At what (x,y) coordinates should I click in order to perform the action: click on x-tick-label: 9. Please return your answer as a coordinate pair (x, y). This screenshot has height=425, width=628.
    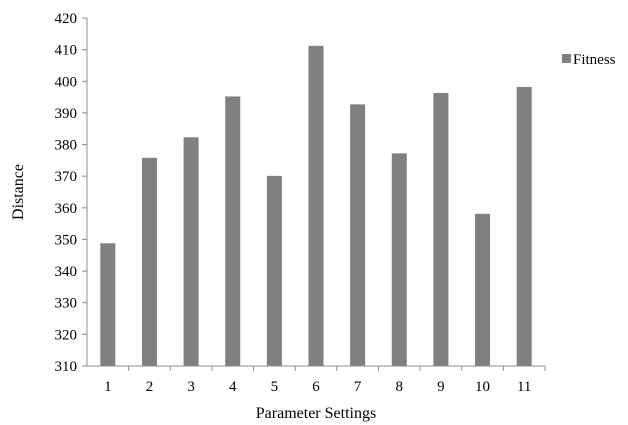
    Looking at the image, I should click on (441, 387).